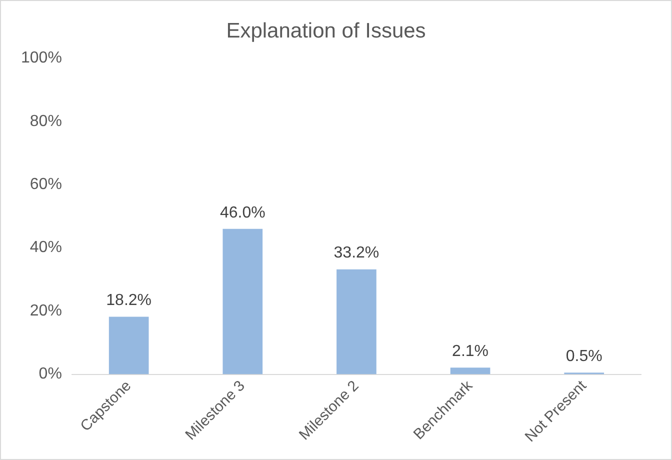 This screenshot has width=672, height=460. I want to click on y-tick-label: 20%, so click(46, 311).